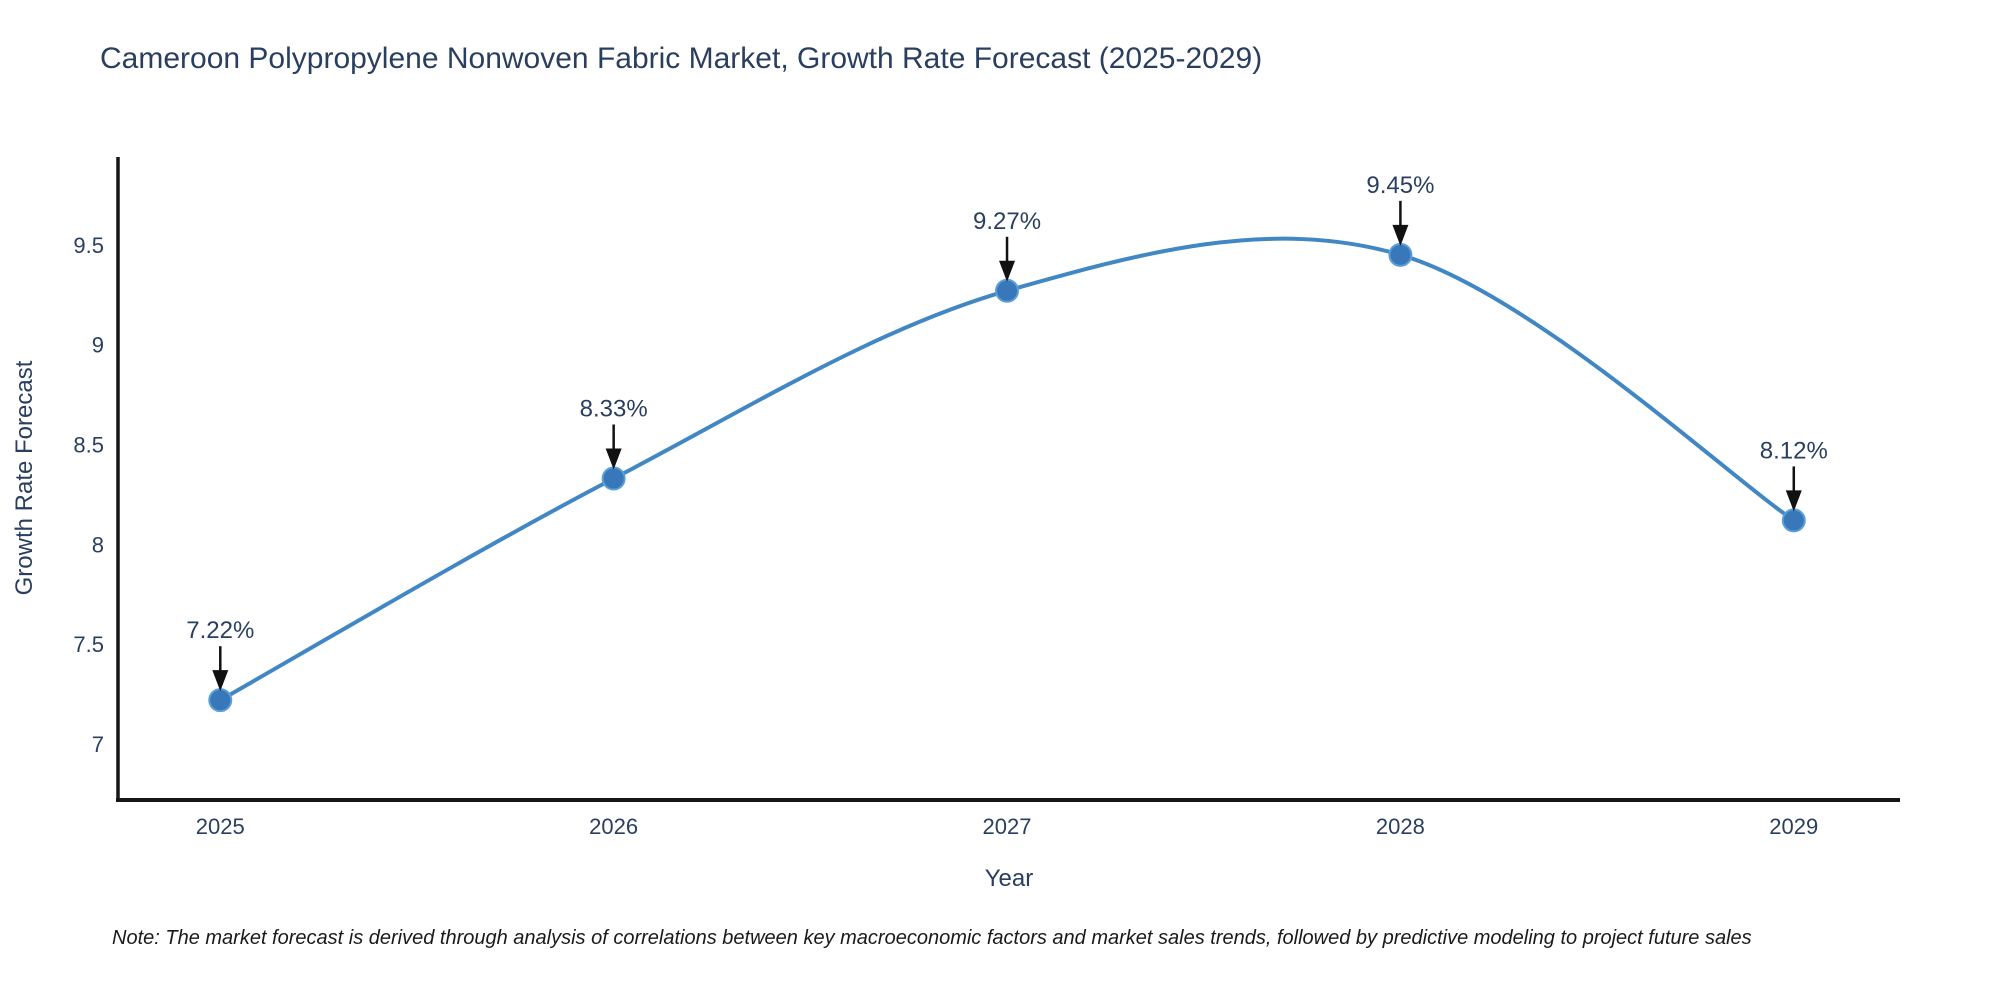 This screenshot has width=2000, height=1000. What do you see at coordinates (1793, 826) in the screenshot?
I see `x-tick-label: 2029` at bounding box center [1793, 826].